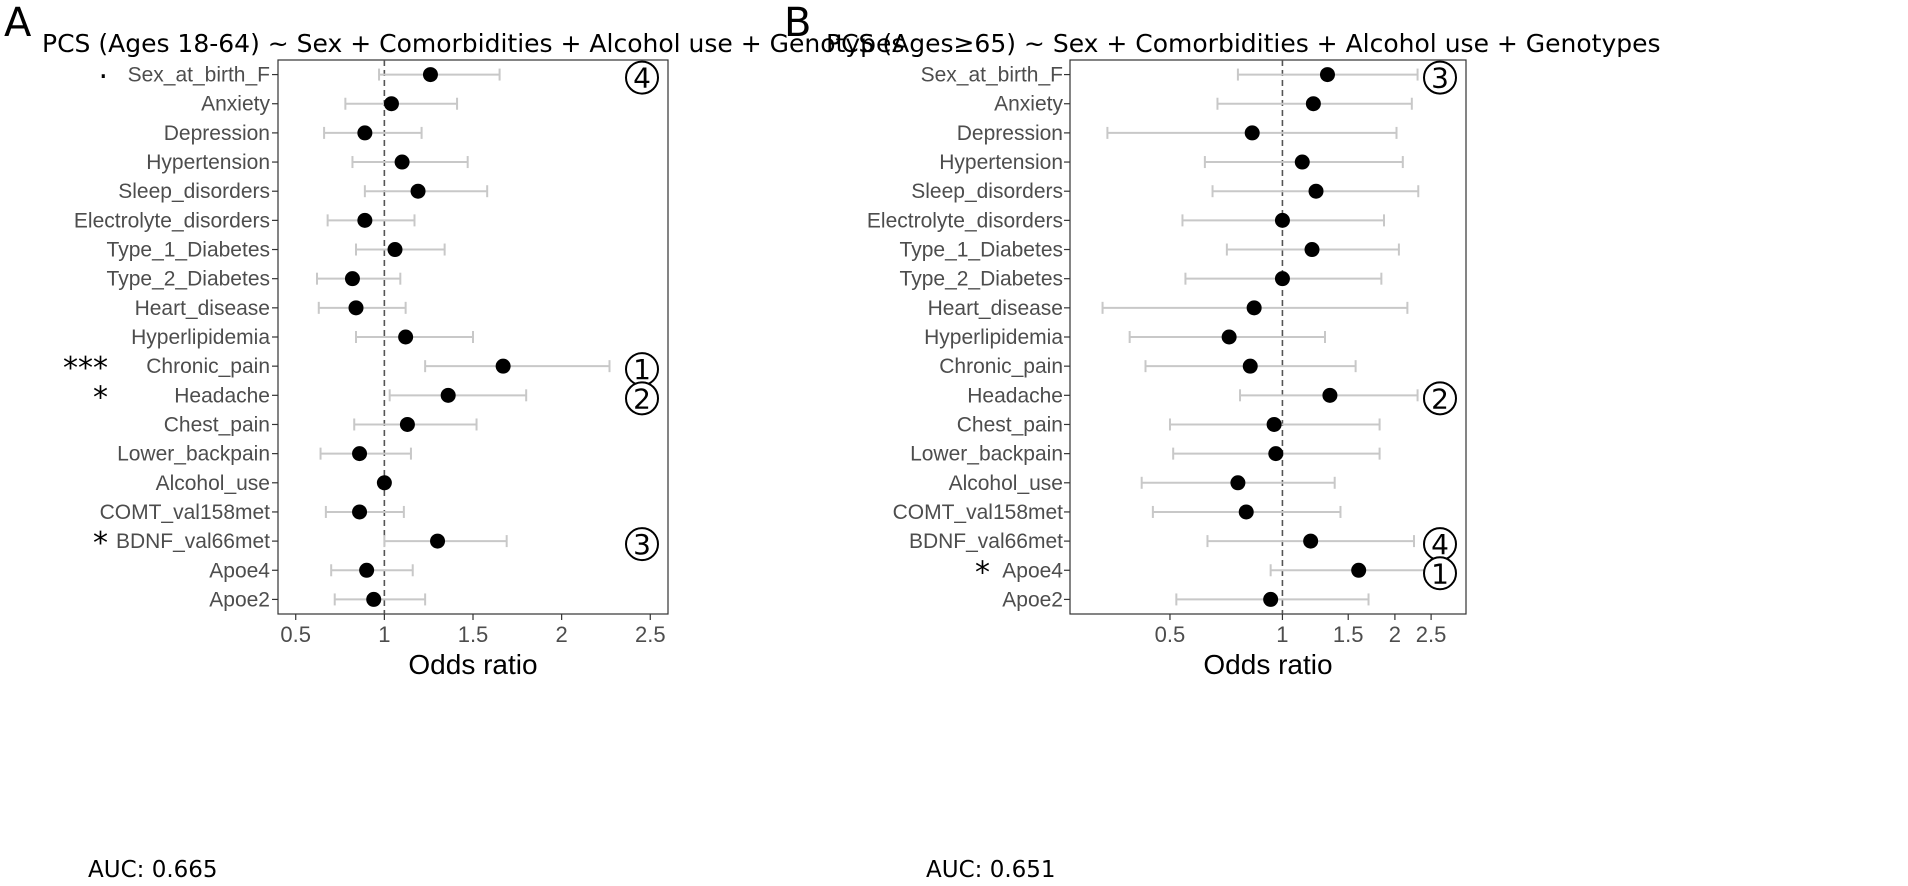  I want to click on category-label: Hyperlipidemia, so click(993, 337).